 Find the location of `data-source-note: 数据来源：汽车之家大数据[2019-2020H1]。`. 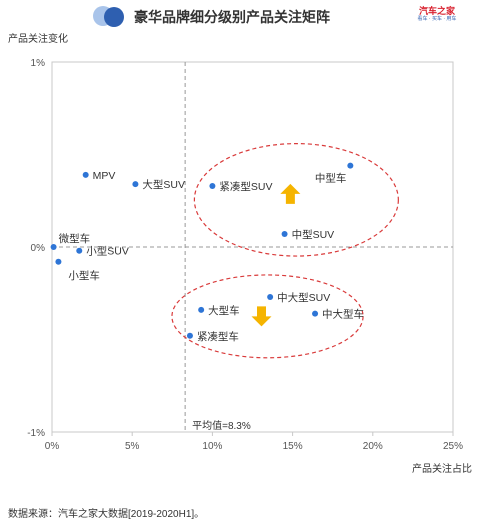

data-source-note: 数据来源：汽车之家大数据[2019-2020H1]。 is located at coordinates (106, 514).